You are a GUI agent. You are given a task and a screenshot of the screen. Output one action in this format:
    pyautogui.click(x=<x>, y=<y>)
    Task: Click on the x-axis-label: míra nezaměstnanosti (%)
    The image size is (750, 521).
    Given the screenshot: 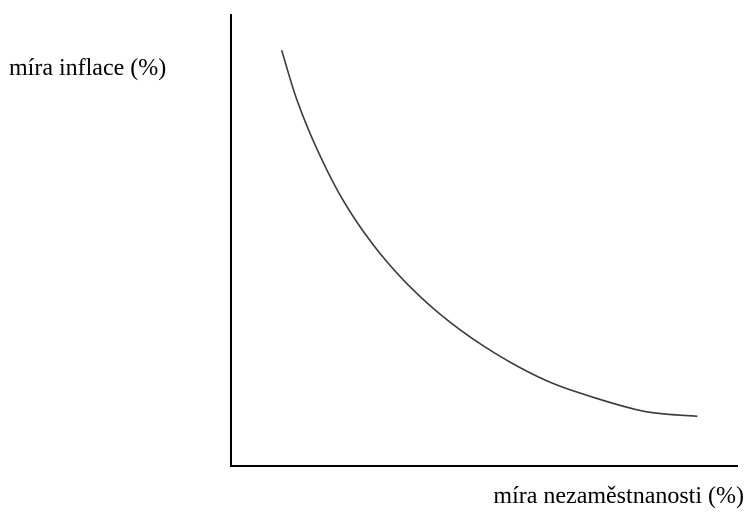 What is the action you would take?
    pyautogui.click(x=618, y=496)
    